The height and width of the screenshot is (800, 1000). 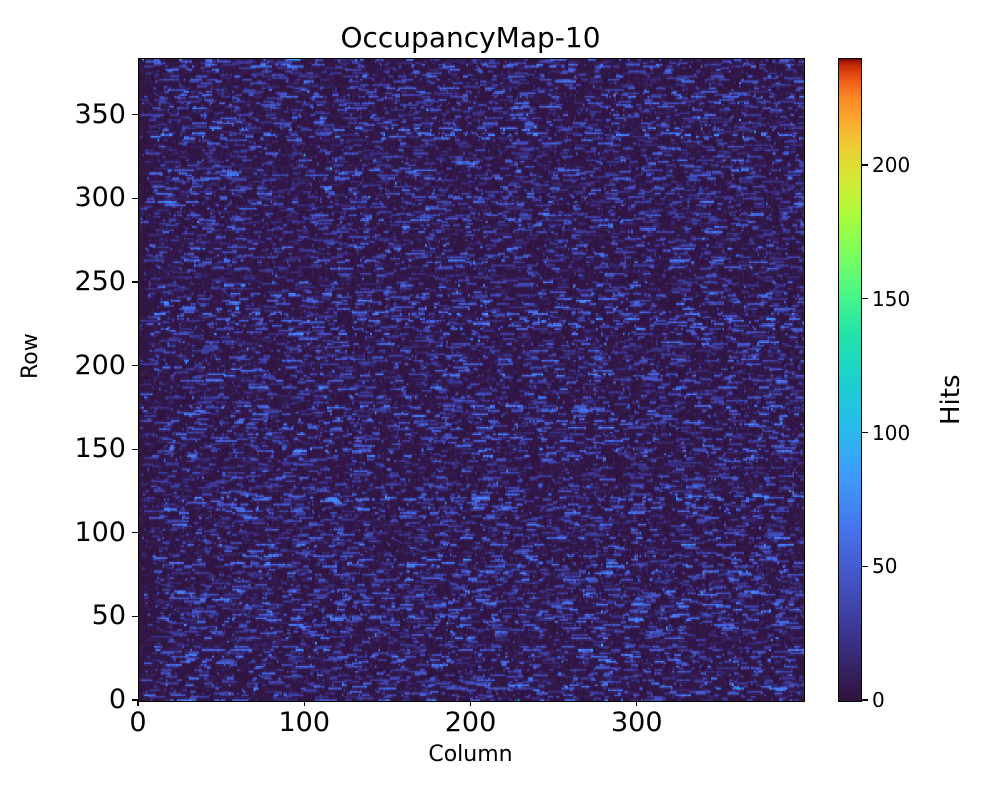 I want to click on x-tick-label: 200, so click(x=470, y=722).